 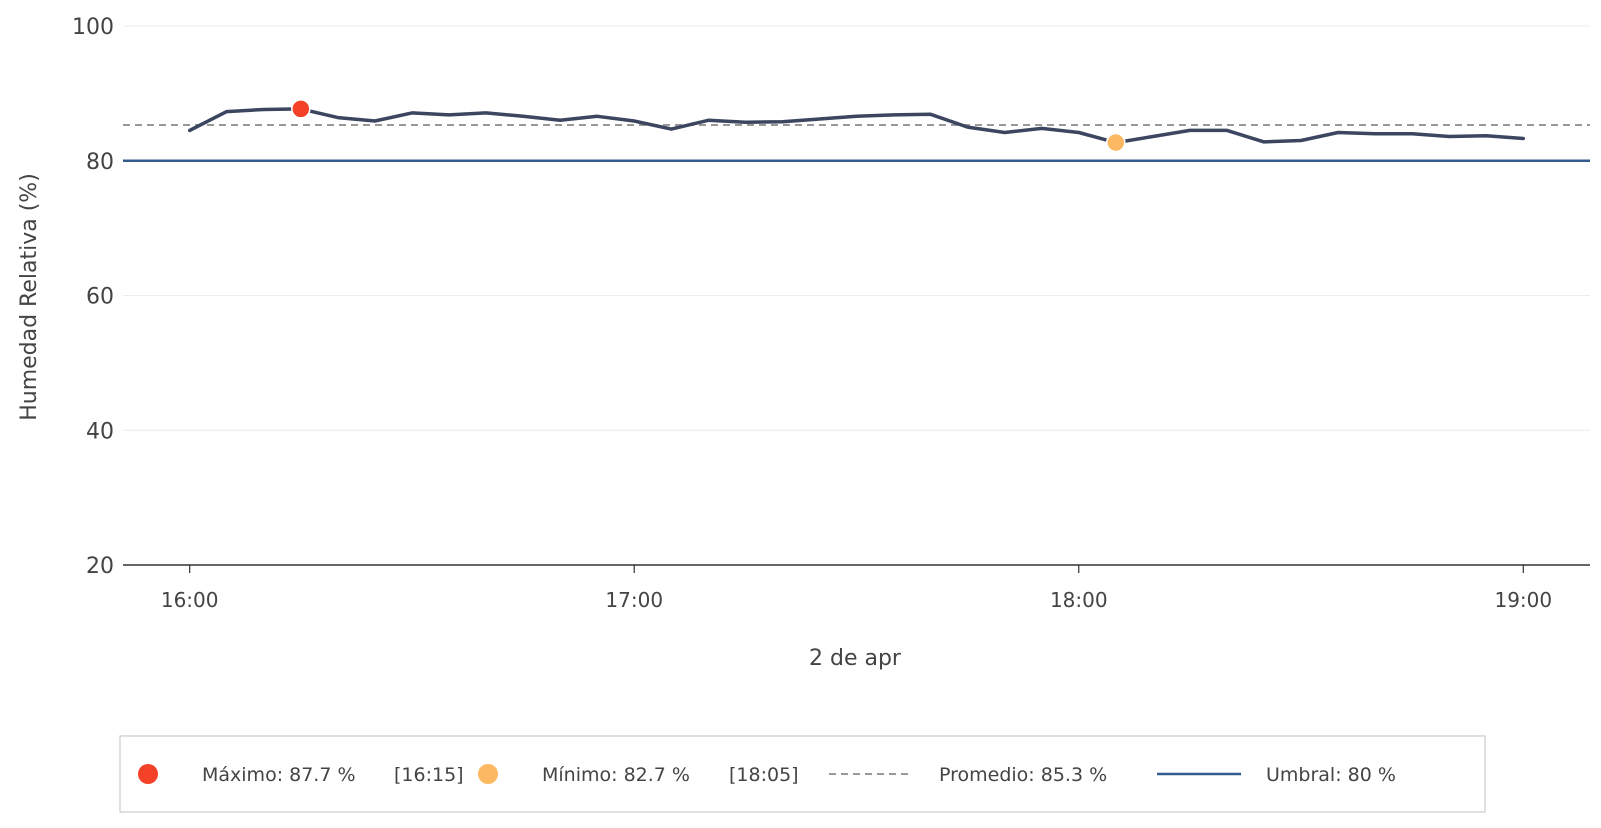 What do you see at coordinates (855, 658) in the screenshot?
I see `x-axis-label: 2 de apr` at bounding box center [855, 658].